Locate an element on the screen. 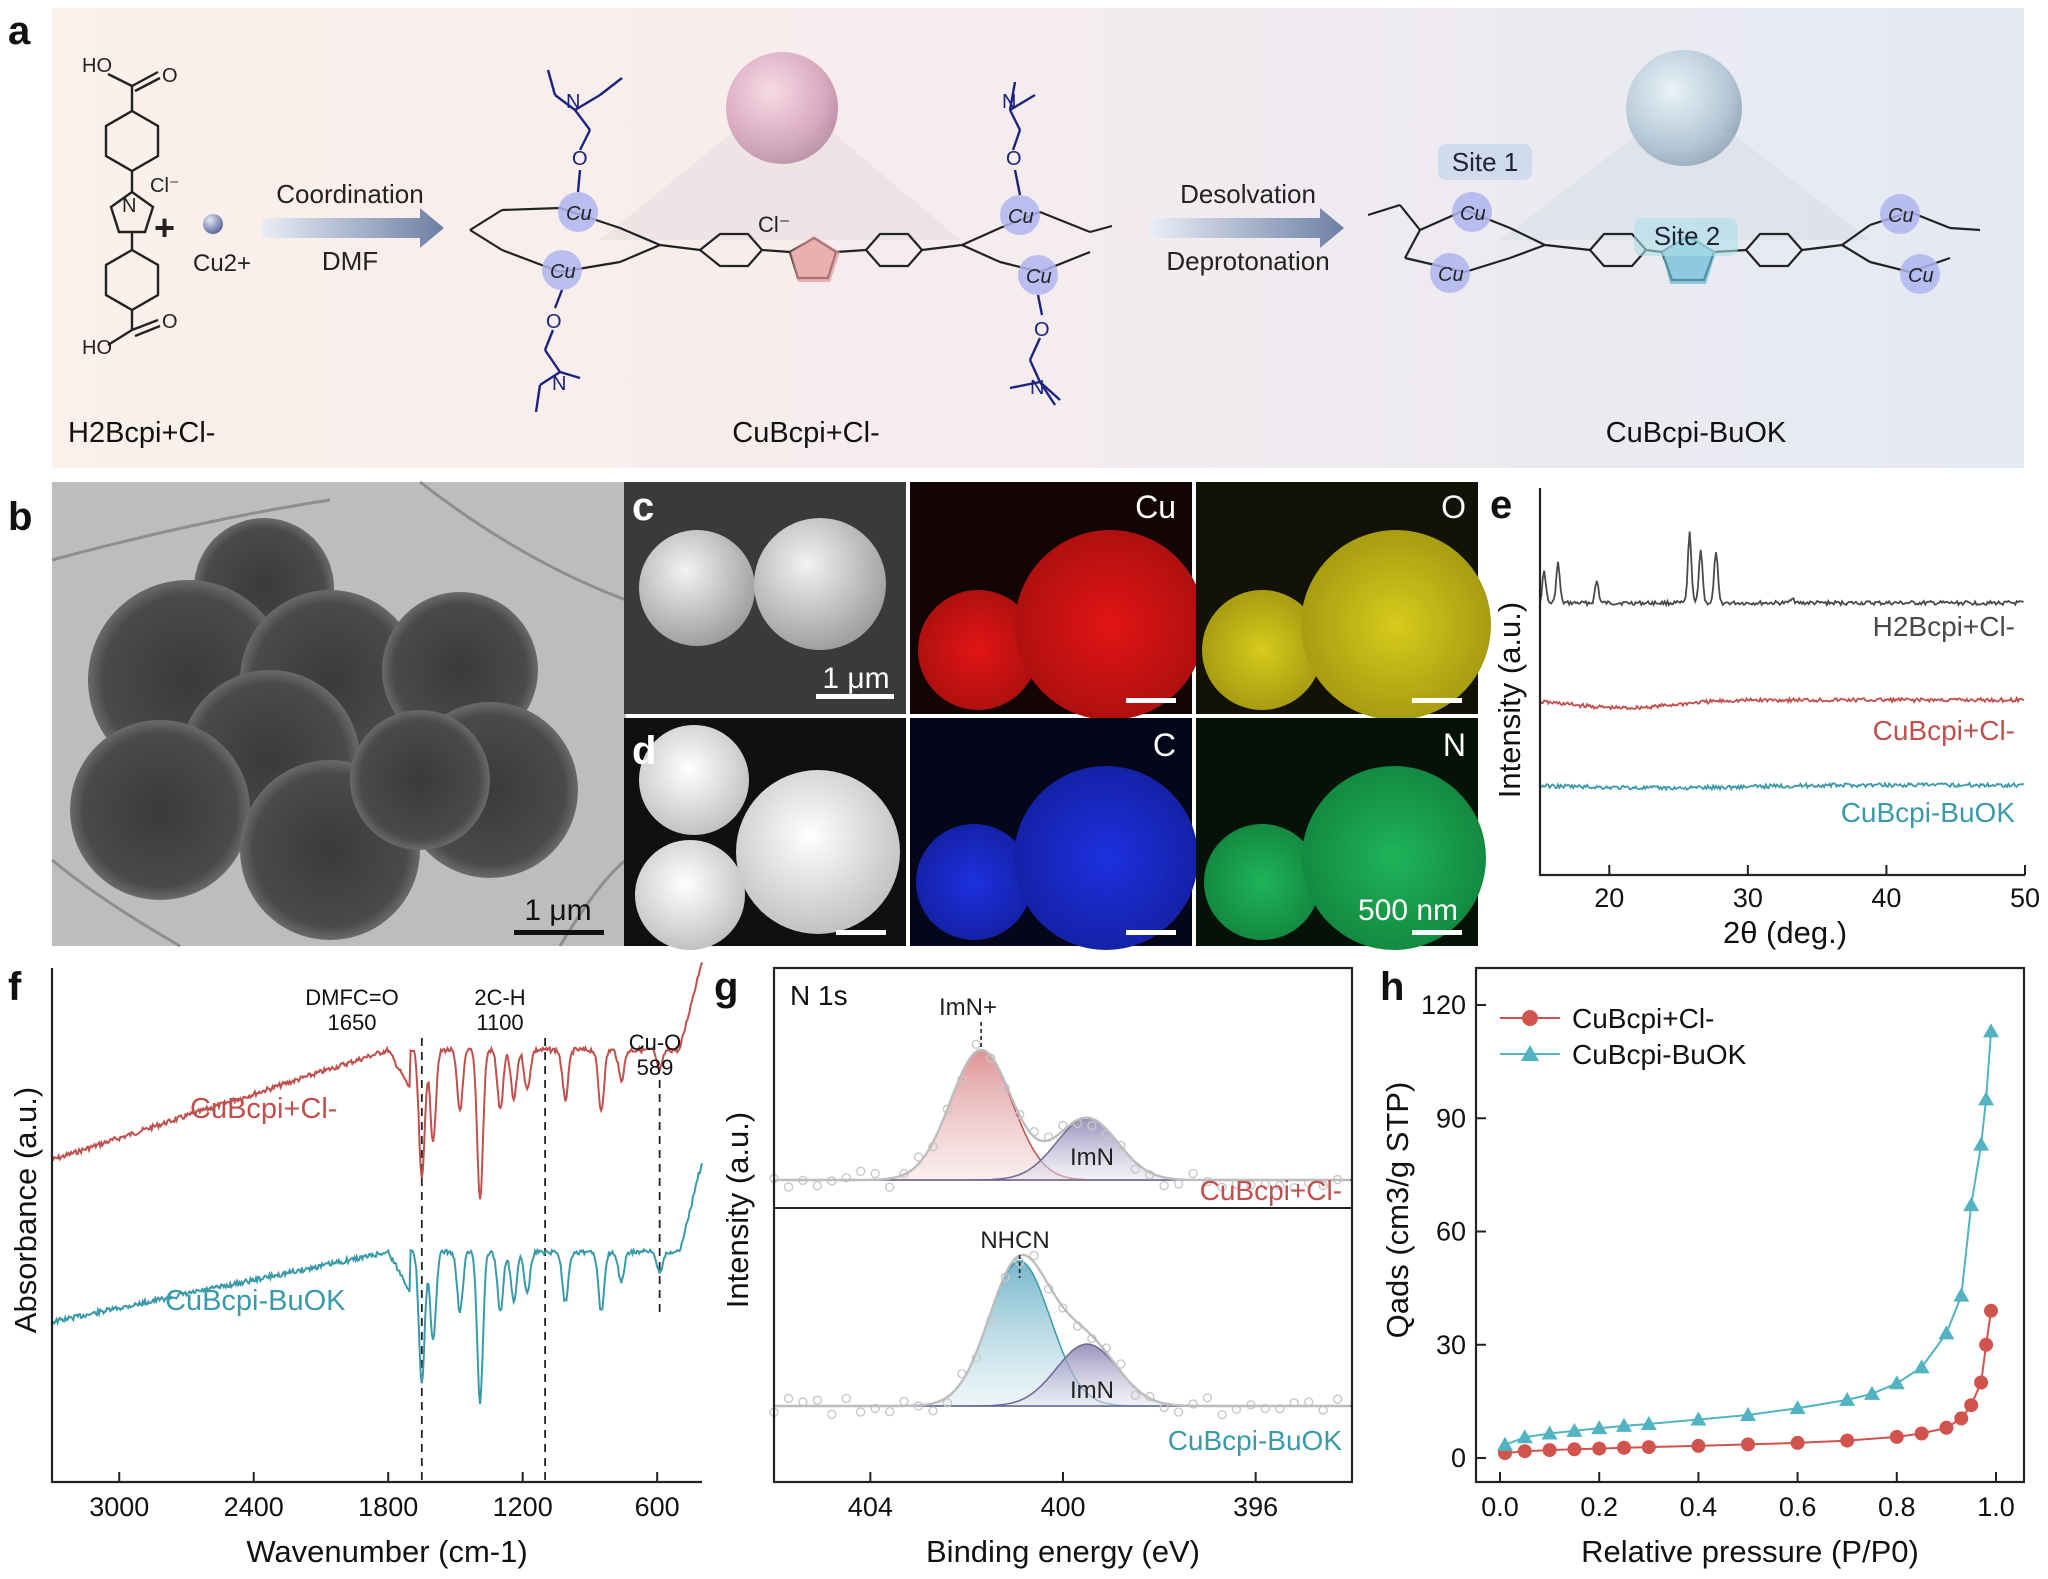 The height and width of the screenshot is (1579, 2048). reactant-imidazolium-n: N is located at coordinates (129, 206).